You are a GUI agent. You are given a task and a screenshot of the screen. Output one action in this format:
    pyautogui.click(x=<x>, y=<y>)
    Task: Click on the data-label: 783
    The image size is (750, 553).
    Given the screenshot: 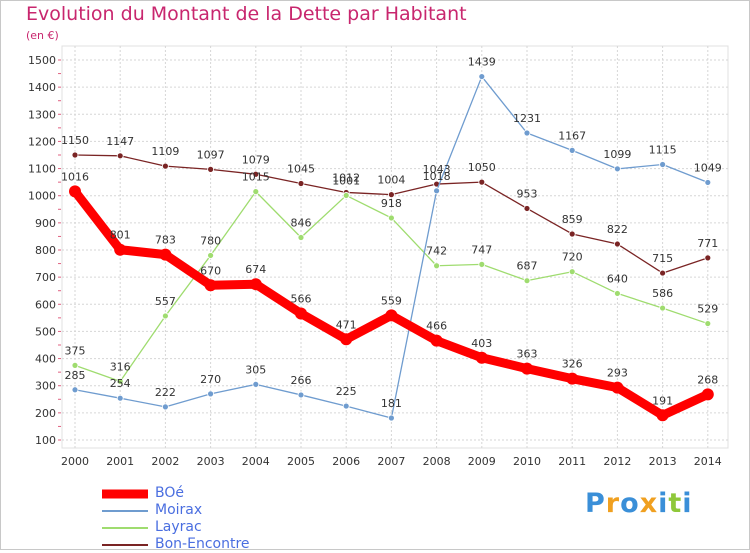 What is the action you would take?
    pyautogui.click(x=165, y=240)
    